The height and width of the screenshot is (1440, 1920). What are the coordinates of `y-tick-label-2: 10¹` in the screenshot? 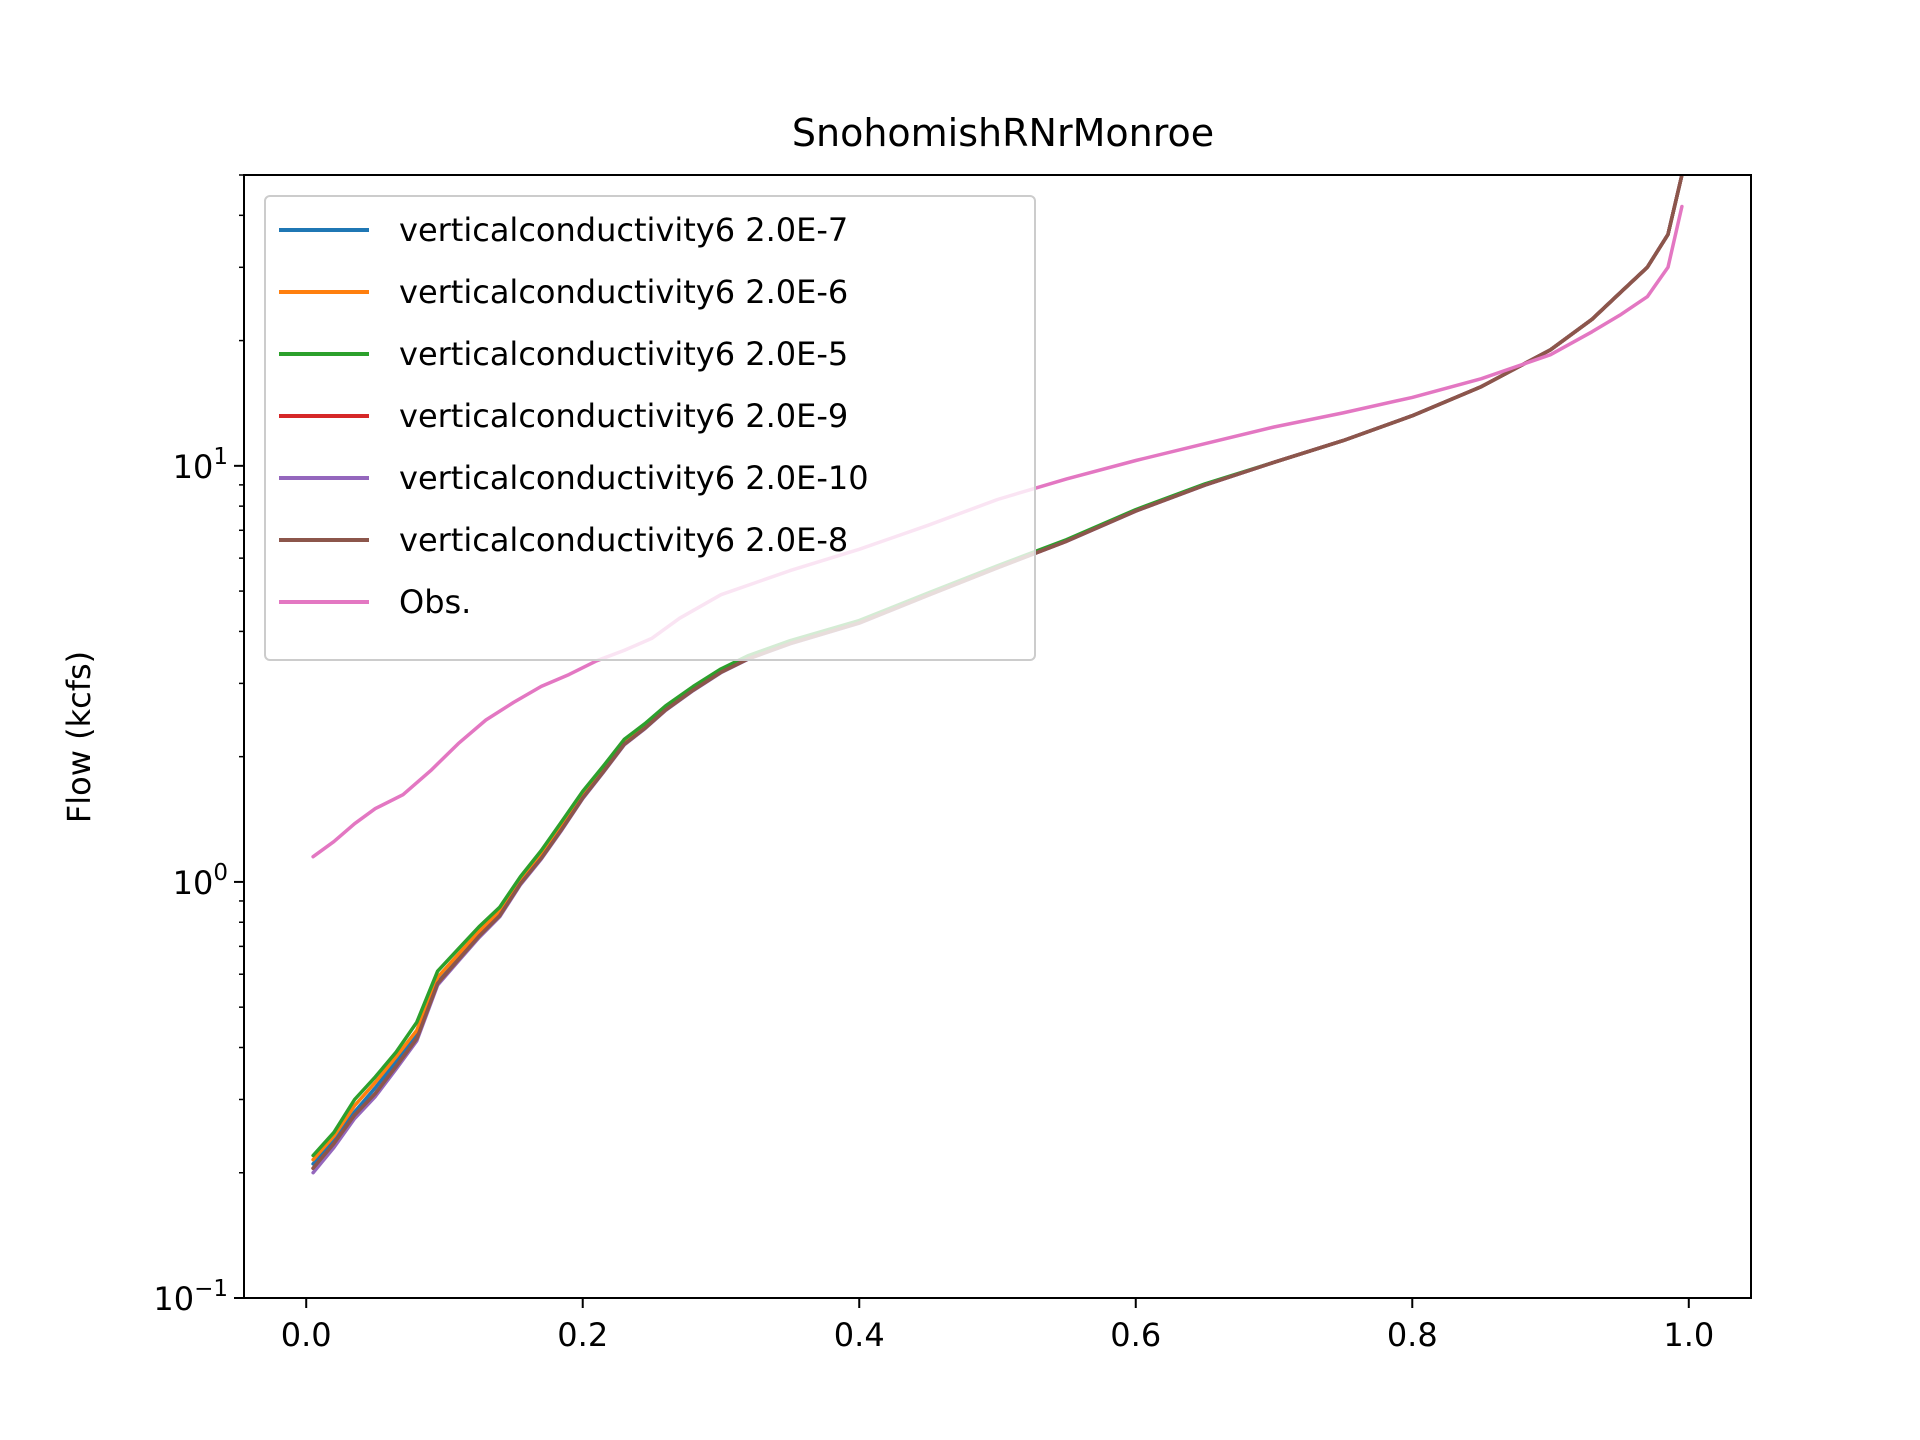 It's located at (200, 465).